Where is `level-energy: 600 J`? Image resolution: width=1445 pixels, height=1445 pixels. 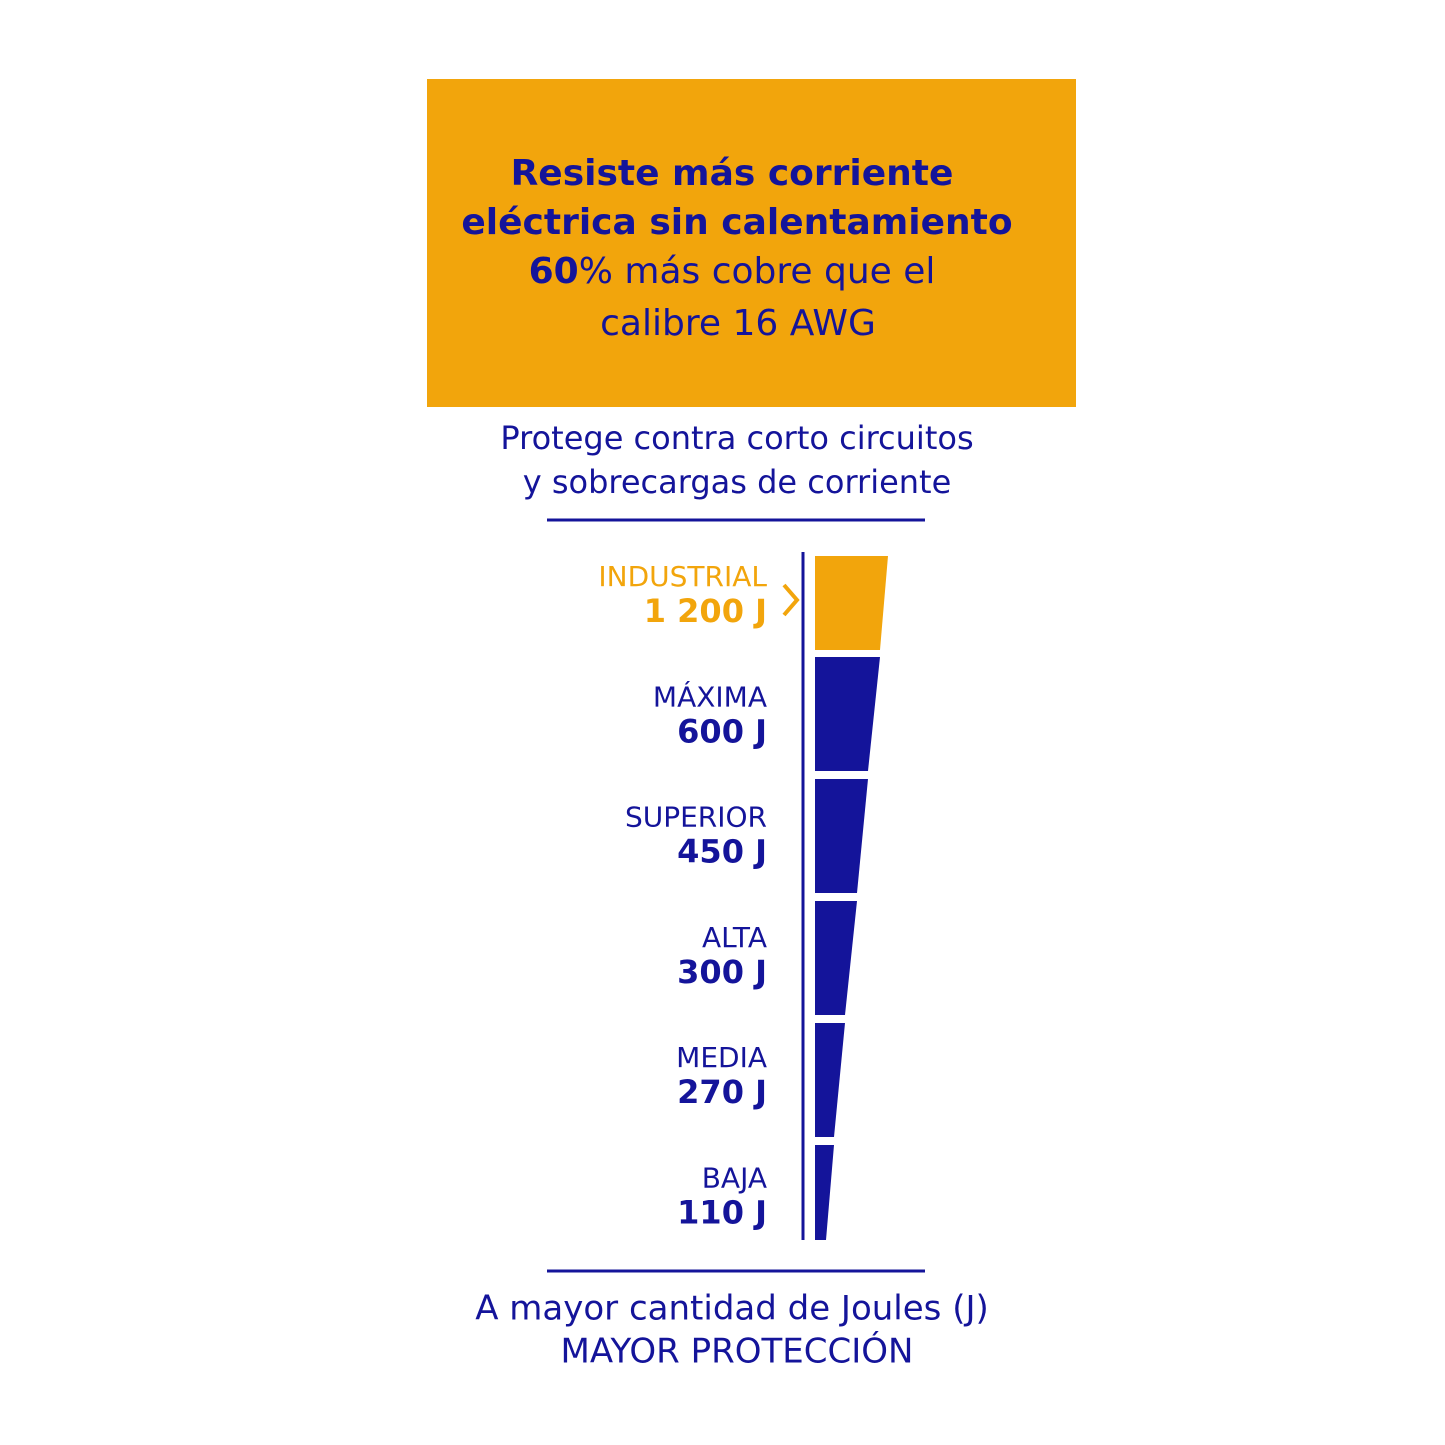
level-energy: 600 J is located at coordinates (722, 731).